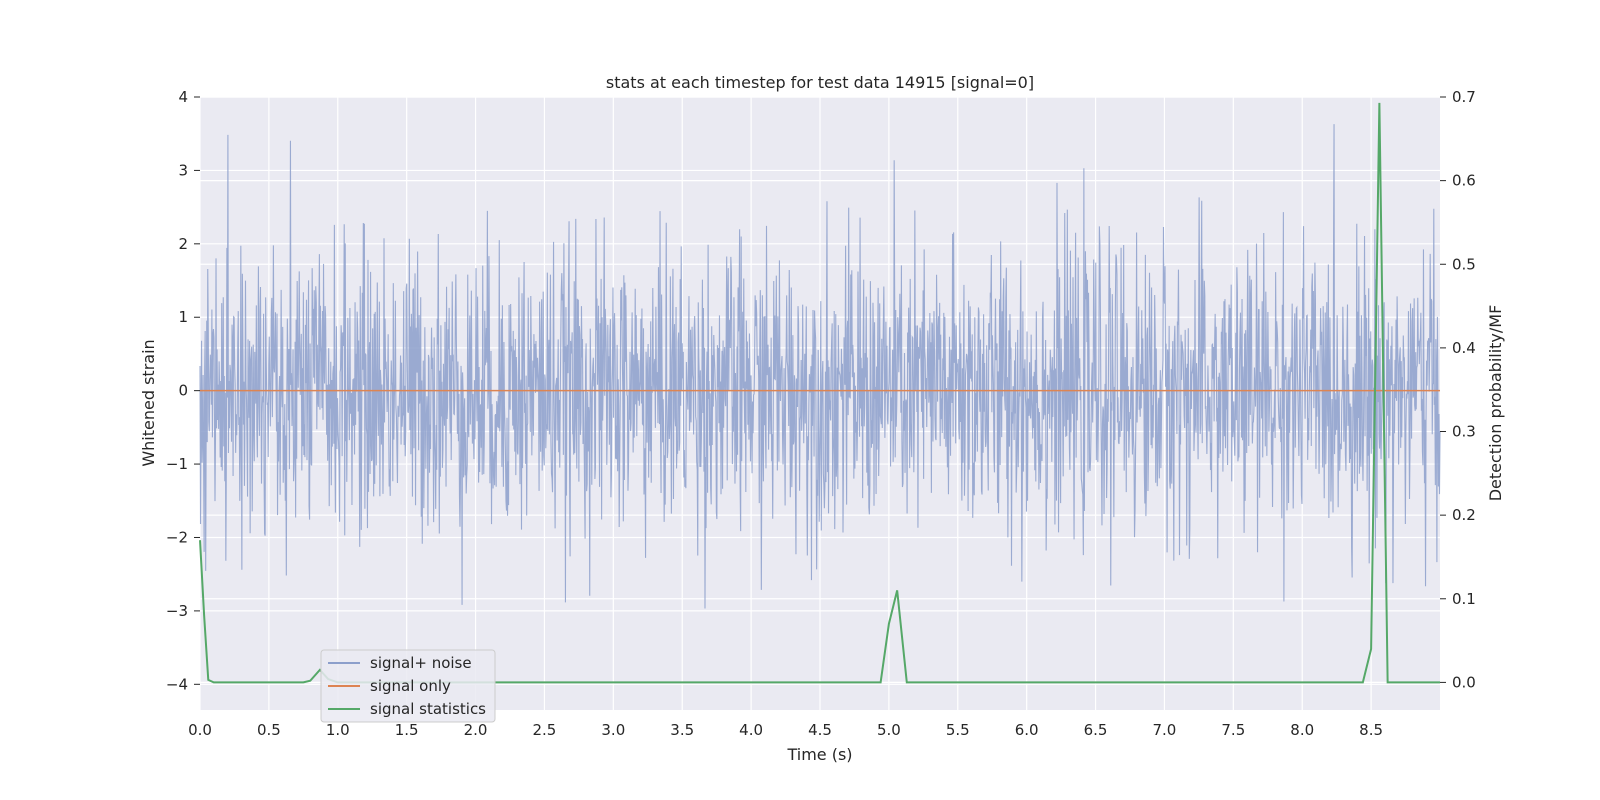  What do you see at coordinates (1302, 730) in the screenshot?
I see `x-tick-label: 8.0` at bounding box center [1302, 730].